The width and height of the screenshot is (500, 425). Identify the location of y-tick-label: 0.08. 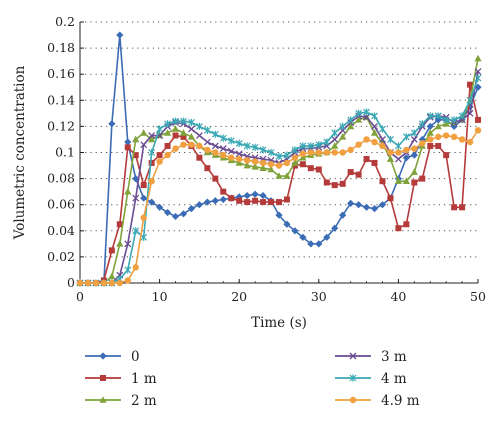
(61, 178).